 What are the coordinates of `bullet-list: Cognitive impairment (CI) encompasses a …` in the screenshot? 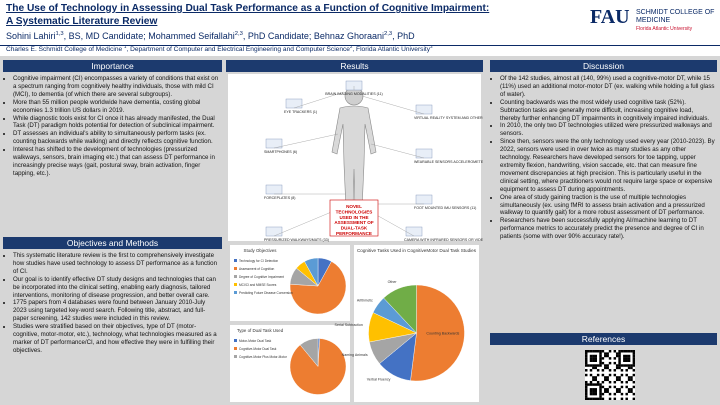 It's located at (111, 126).